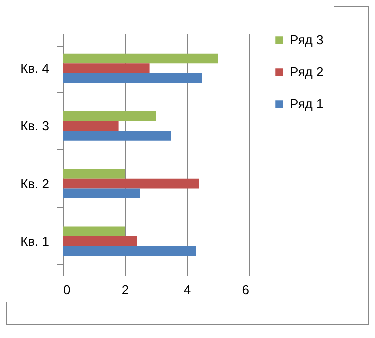 Image resolution: width=375 pixels, height=338 pixels. I want to click on y-tick-label: Кв. 1, so click(35, 241).